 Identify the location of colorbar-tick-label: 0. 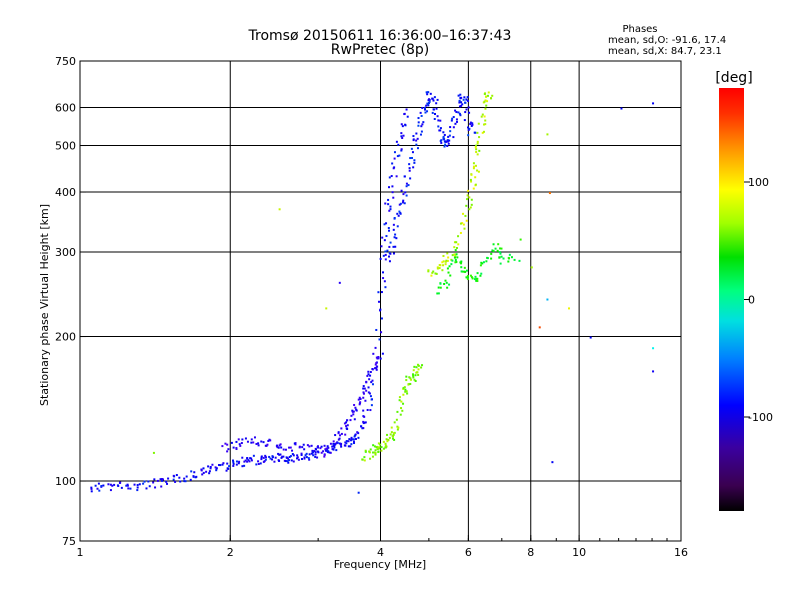
(751, 300).